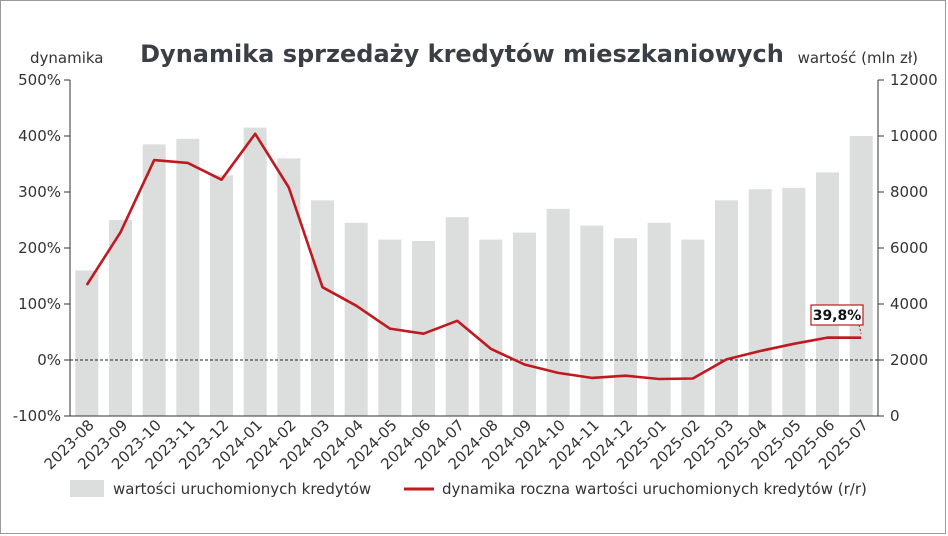 This screenshot has width=948, height=536. I want to click on left-axis: 500% 400% 300% 200% 100% 0% -100%, so click(42, 248).